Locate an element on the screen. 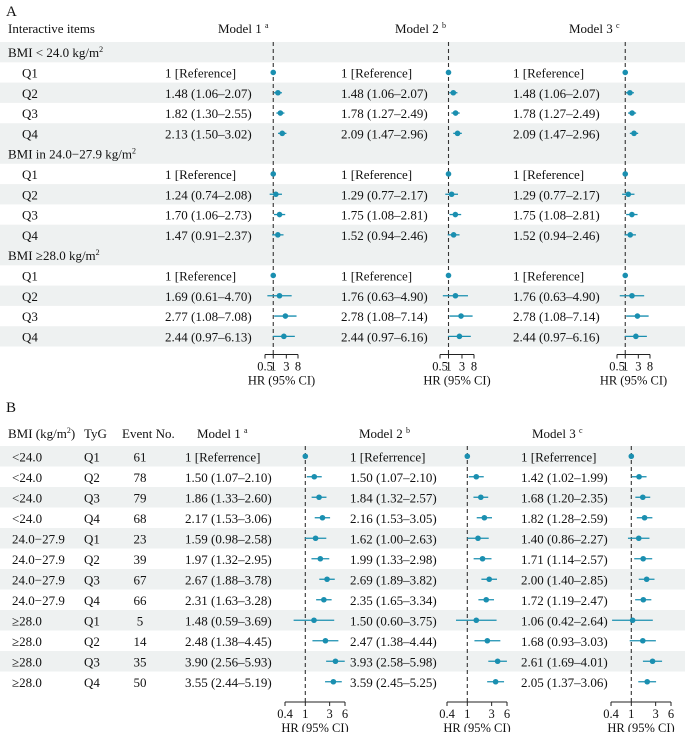 This screenshot has width=685, height=737. row-bmi: <24.0 is located at coordinates (27, 497).